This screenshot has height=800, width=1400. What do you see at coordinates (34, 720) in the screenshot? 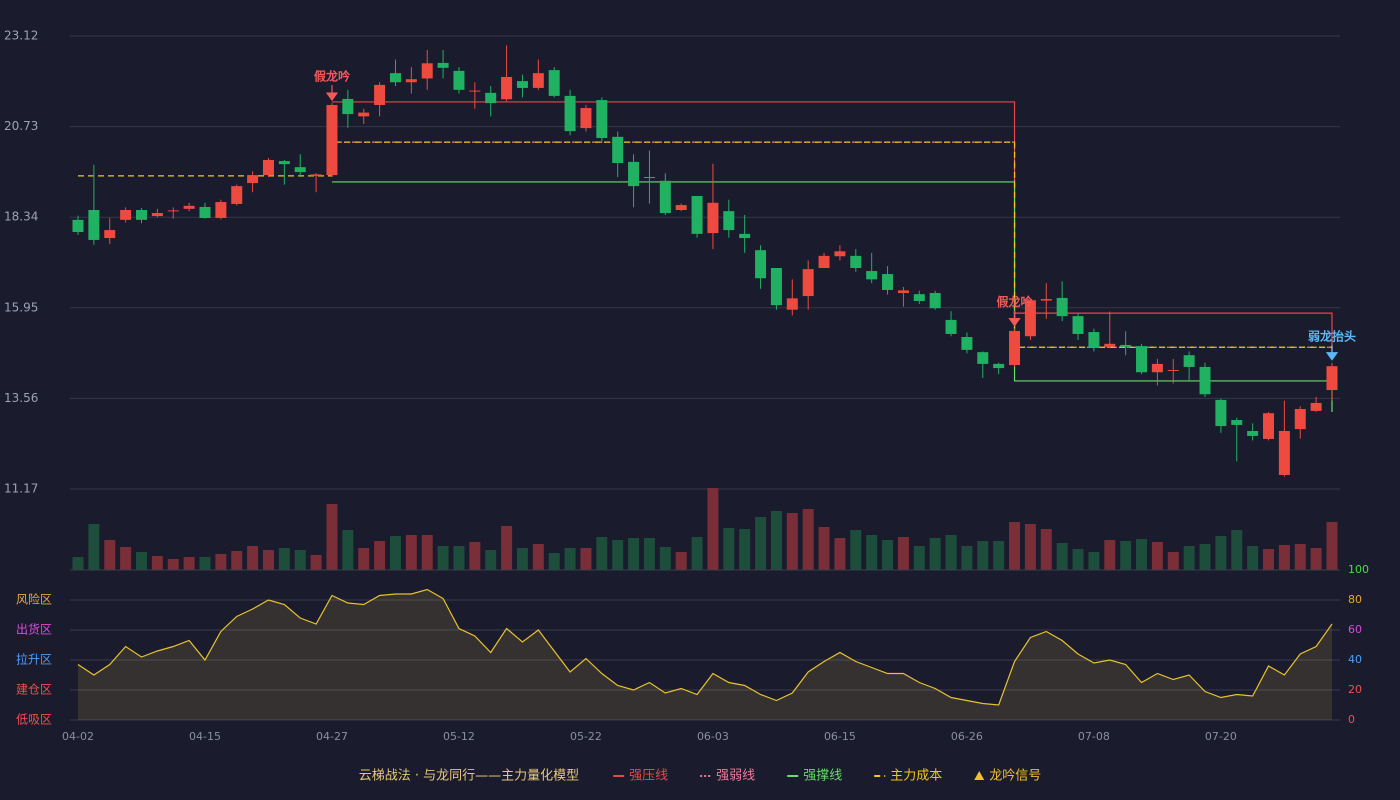
I see `zone-label: 低吸区` at bounding box center [34, 720].